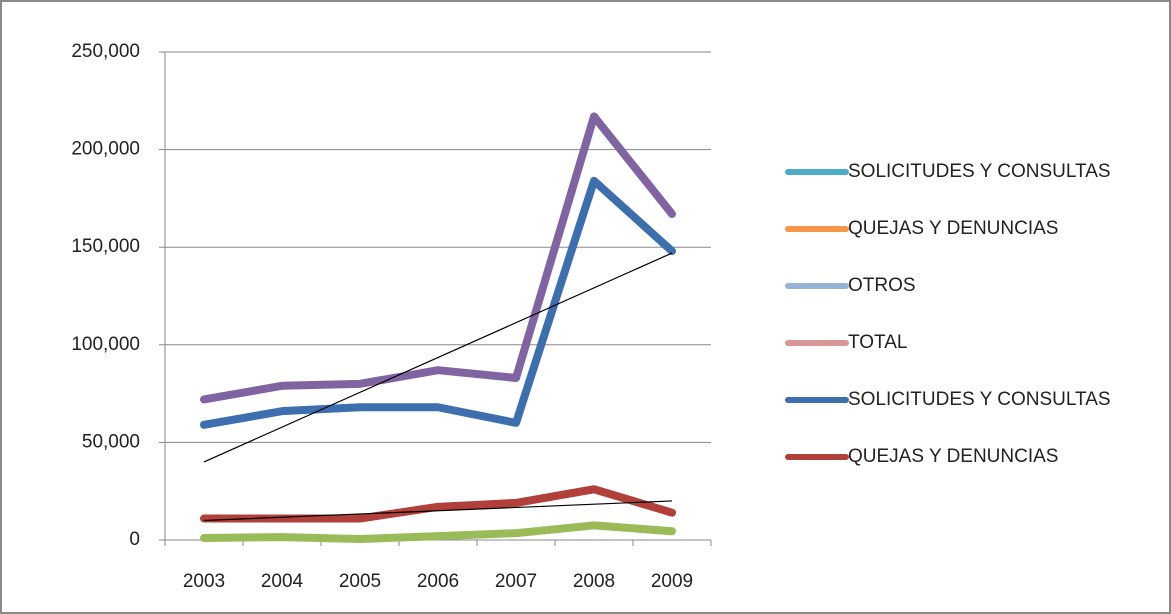 The height and width of the screenshot is (614, 1171). What do you see at coordinates (282, 581) in the screenshot?
I see `x-tick-label: 2004` at bounding box center [282, 581].